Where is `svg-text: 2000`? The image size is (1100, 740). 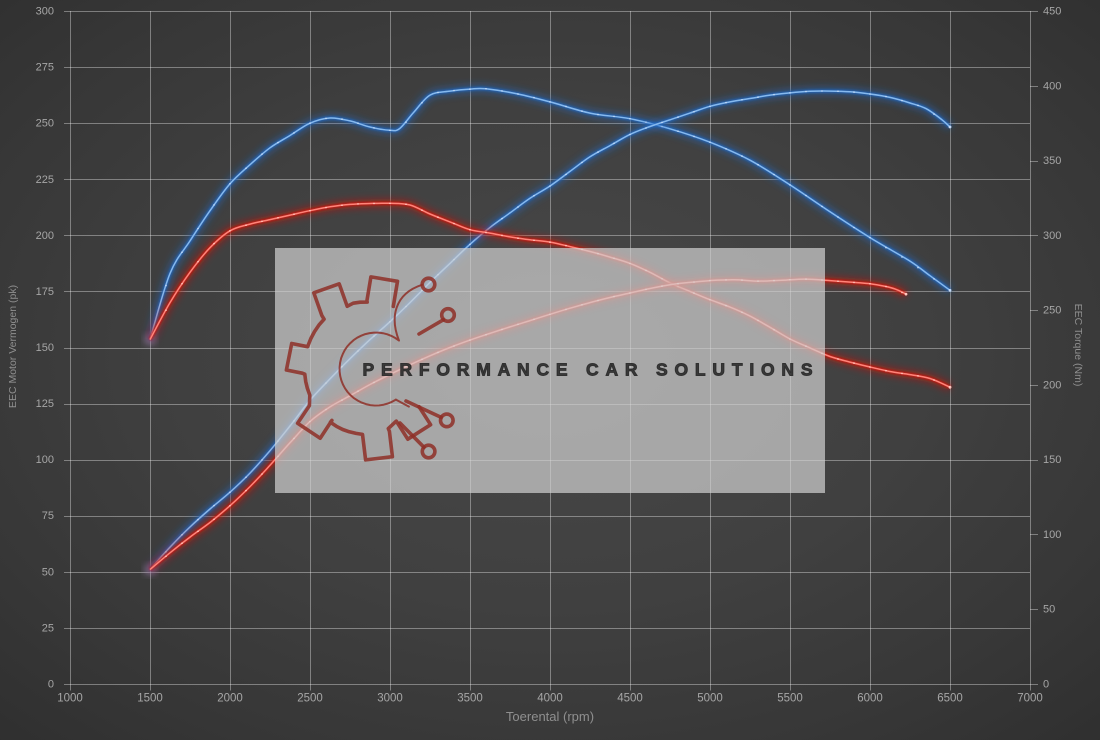 svg-text: 2000 is located at coordinates (230, 699).